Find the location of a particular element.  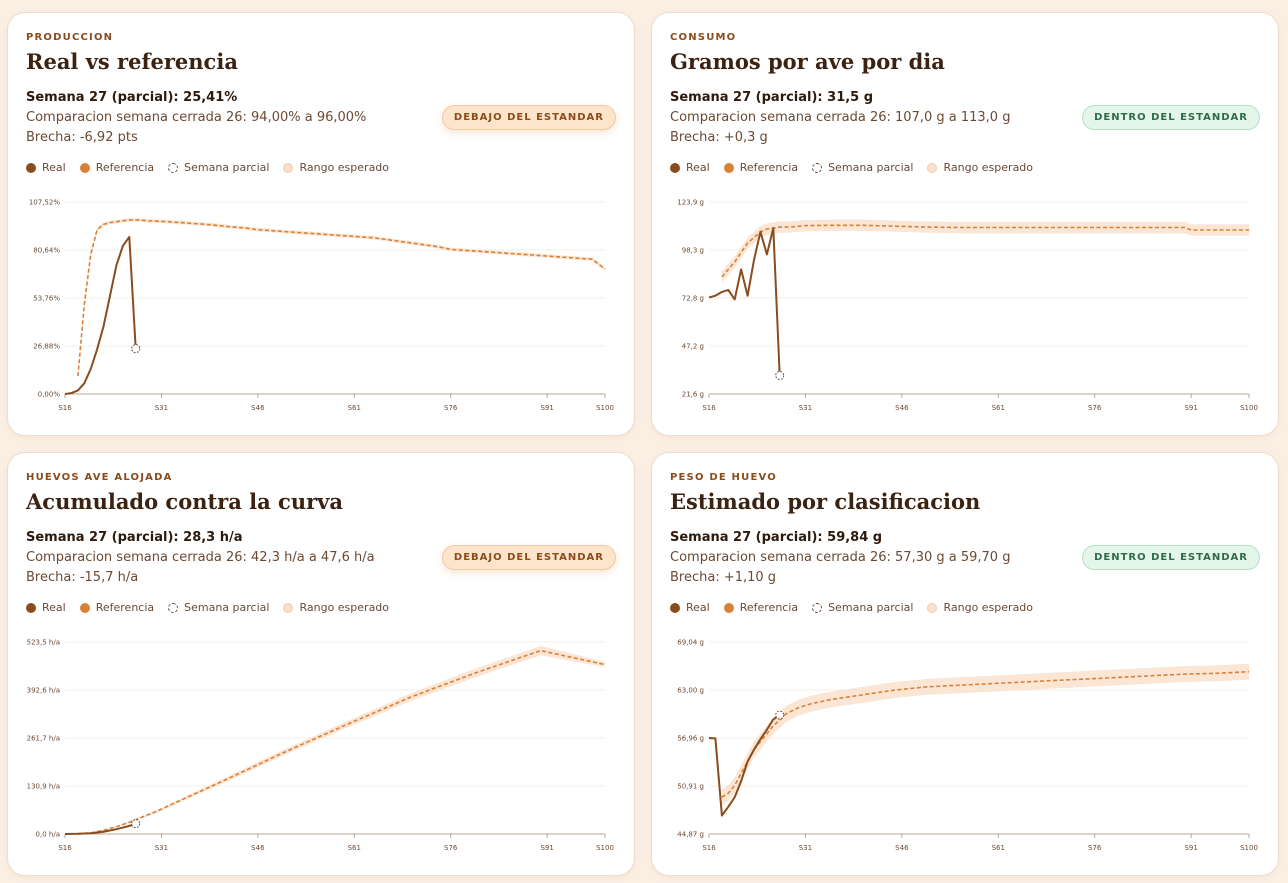

y-tick-label: 21,6 g is located at coordinates (693, 395).